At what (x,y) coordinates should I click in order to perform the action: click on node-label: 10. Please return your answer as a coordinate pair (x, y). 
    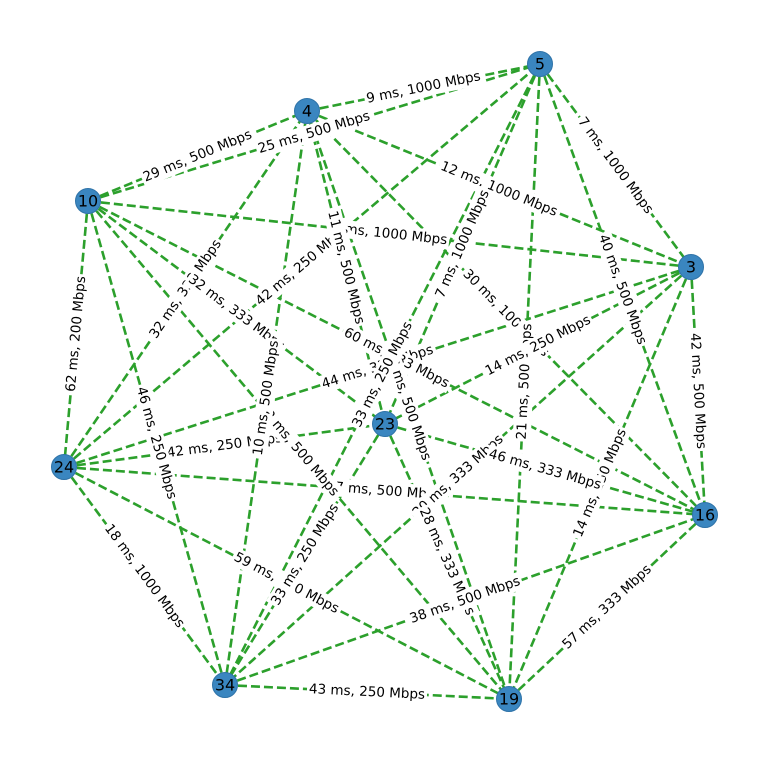
    Looking at the image, I should click on (88, 201).